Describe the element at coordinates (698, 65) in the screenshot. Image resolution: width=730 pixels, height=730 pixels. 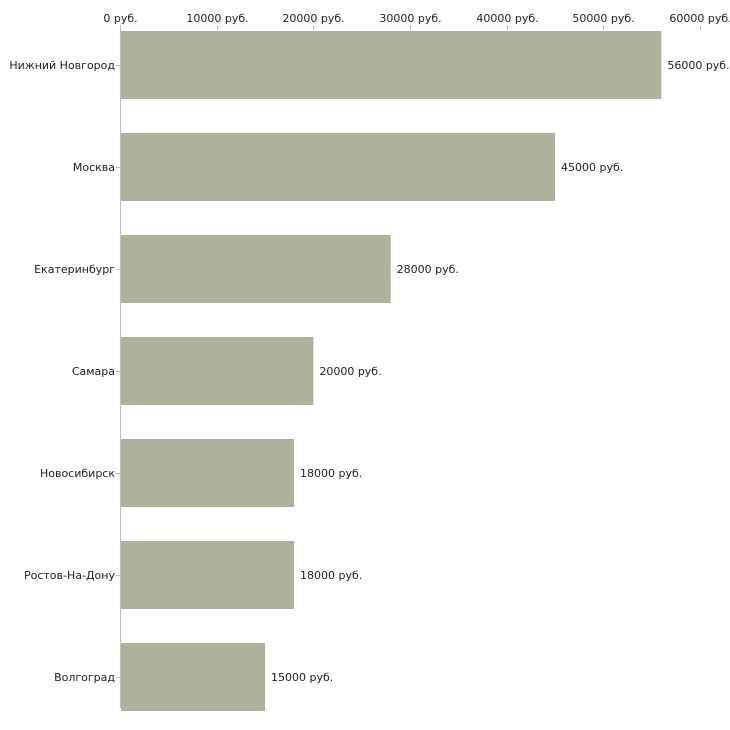
I see `data-label: 56000 руб.` at that location.